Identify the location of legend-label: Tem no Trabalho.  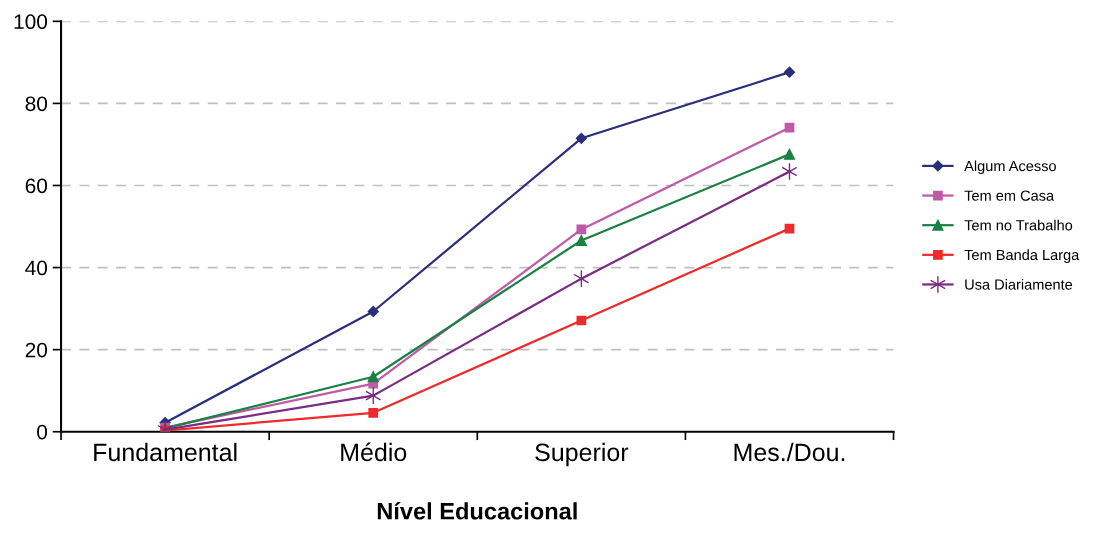
(1018, 225).